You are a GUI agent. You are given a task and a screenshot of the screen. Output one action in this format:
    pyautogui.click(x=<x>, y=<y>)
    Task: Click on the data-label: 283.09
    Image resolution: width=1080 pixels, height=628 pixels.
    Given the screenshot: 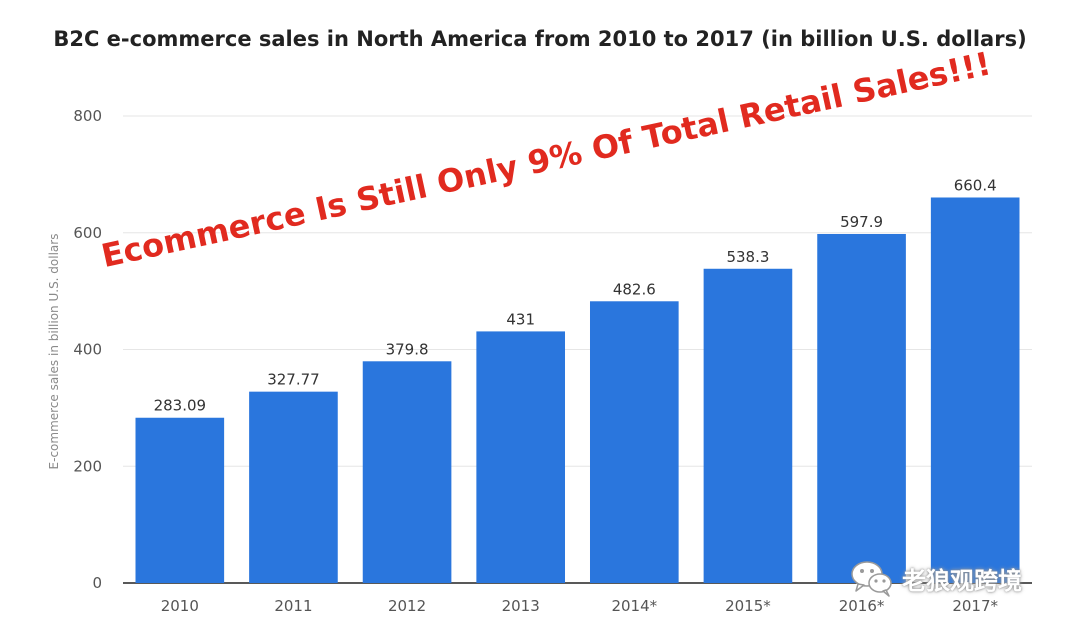 What is the action you would take?
    pyautogui.click(x=180, y=406)
    